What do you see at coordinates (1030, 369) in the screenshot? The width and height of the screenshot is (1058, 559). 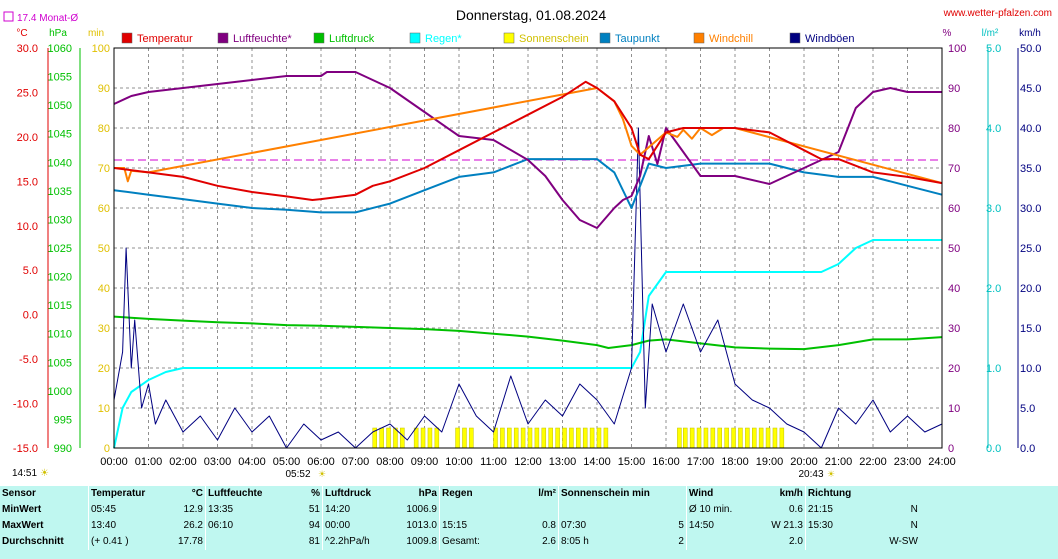 I see `tick-wind: 10.0` at bounding box center [1030, 369].